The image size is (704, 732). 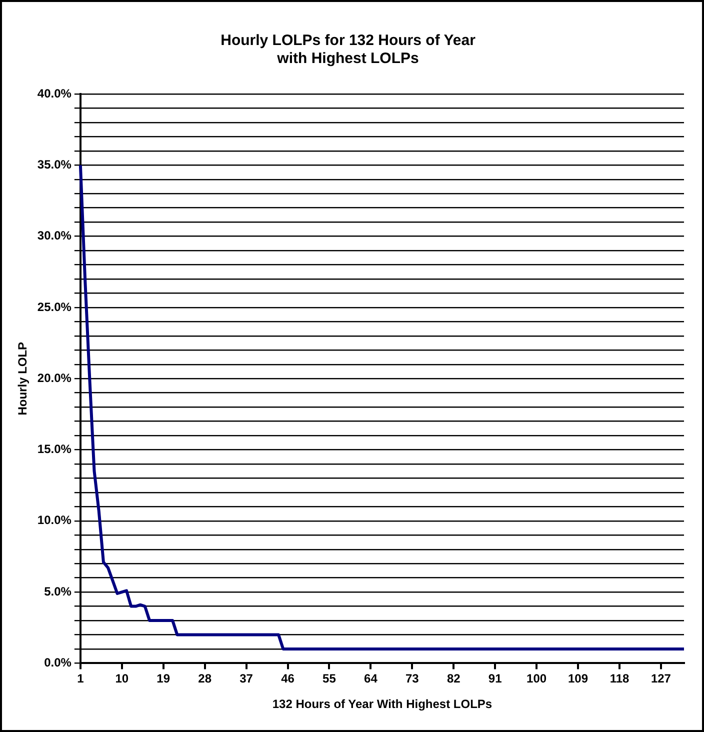 What do you see at coordinates (578, 679) in the screenshot?
I see `x-tick-label: 109` at bounding box center [578, 679].